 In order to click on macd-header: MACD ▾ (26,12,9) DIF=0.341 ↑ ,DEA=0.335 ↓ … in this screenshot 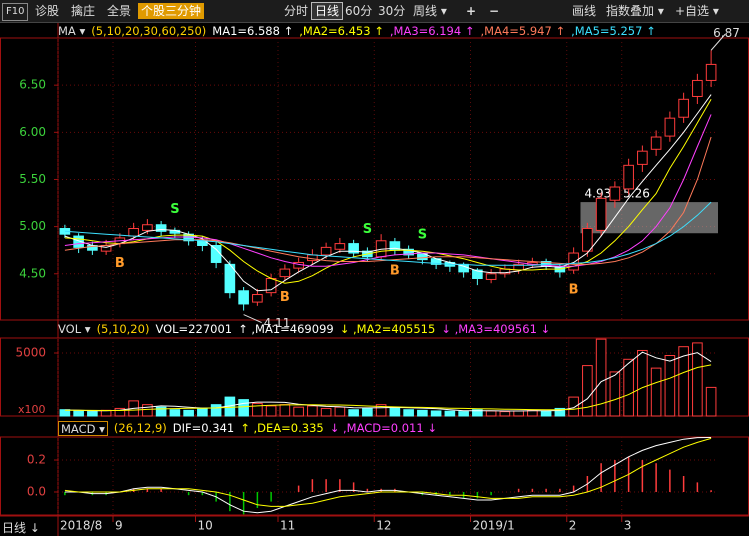, I will do `click(247, 428)`.